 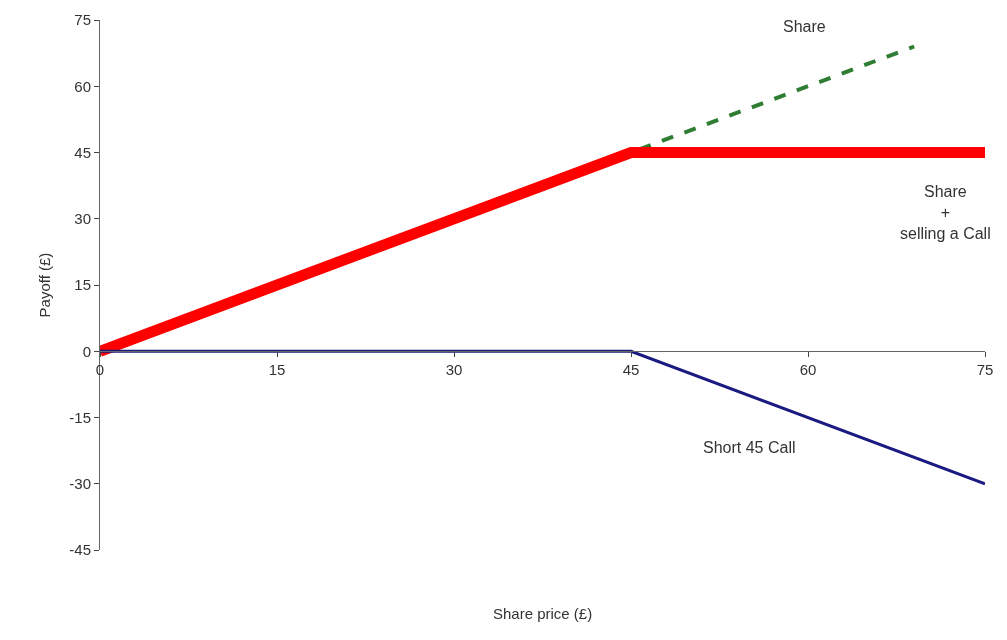 I want to click on y-tick-label: 45, so click(x=82, y=152).